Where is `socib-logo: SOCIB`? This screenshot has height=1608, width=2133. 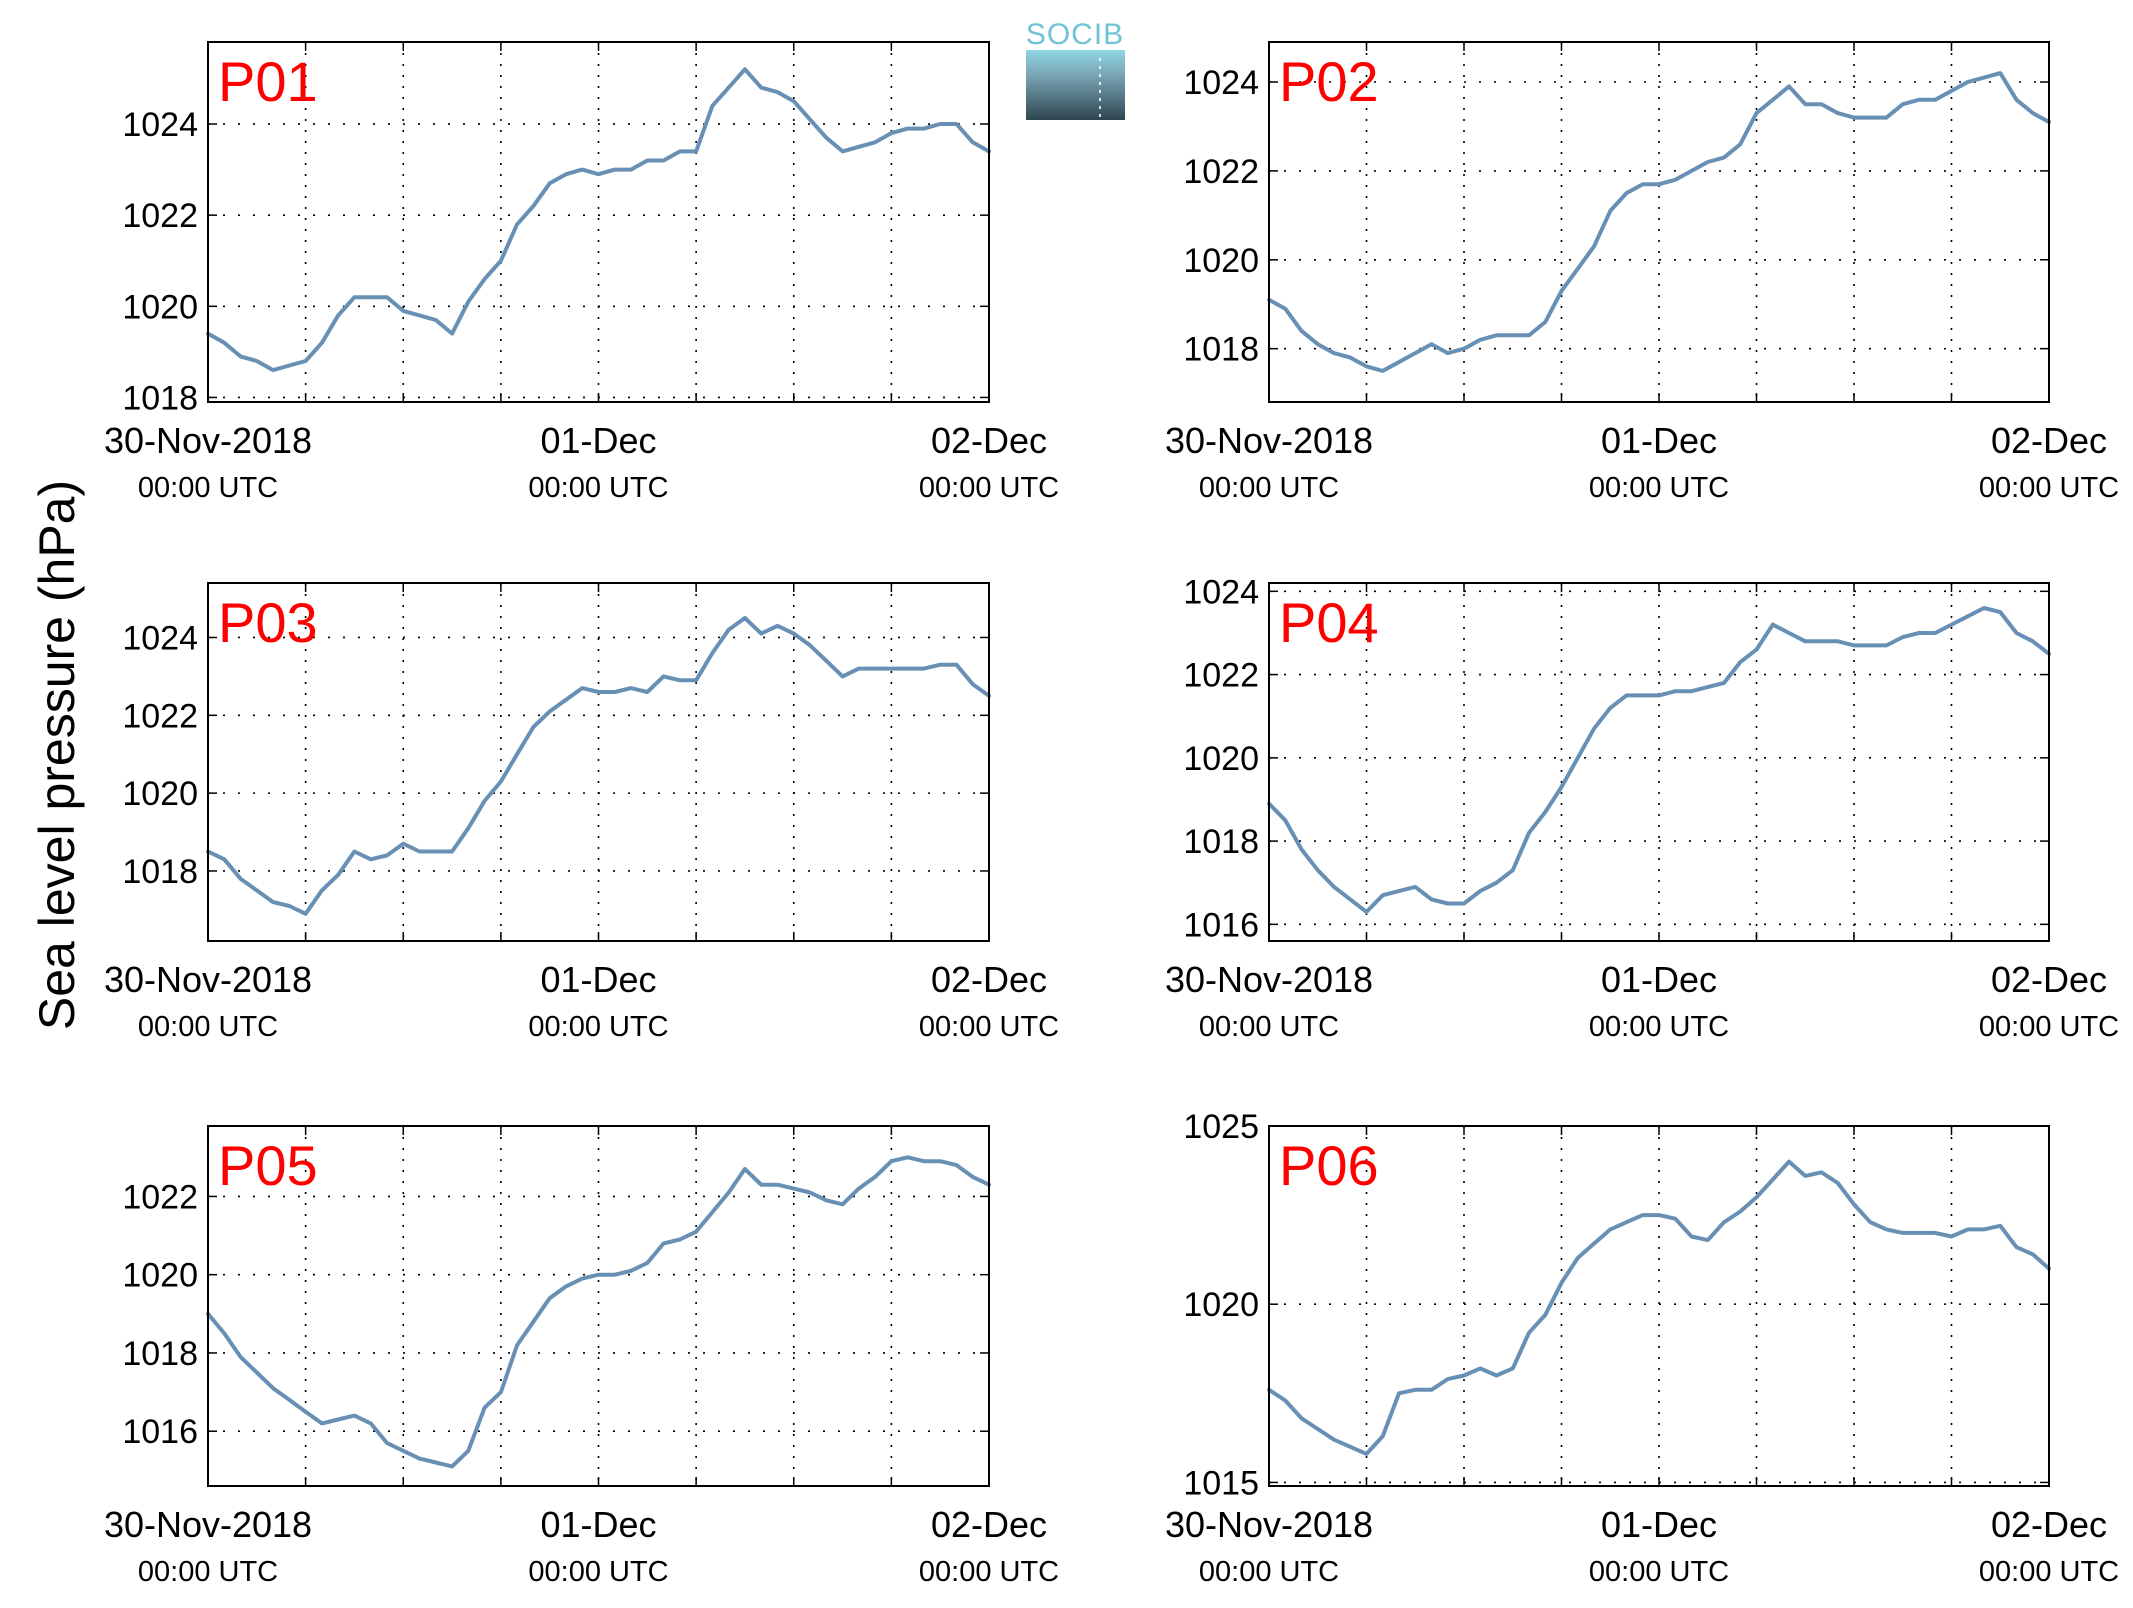 socib-logo: SOCIB is located at coordinates (1075, 69).